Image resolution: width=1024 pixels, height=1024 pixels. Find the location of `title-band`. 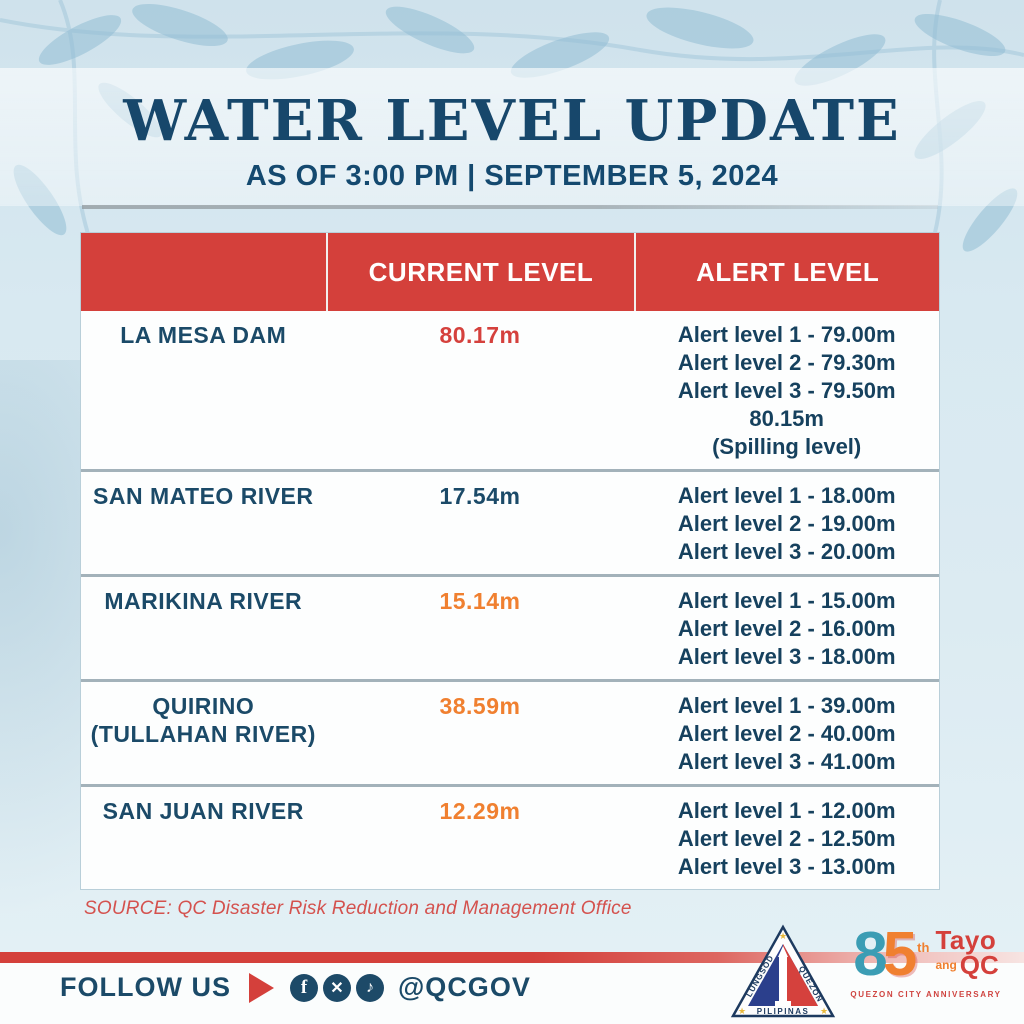

title-band is located at coordinates (512, 137).